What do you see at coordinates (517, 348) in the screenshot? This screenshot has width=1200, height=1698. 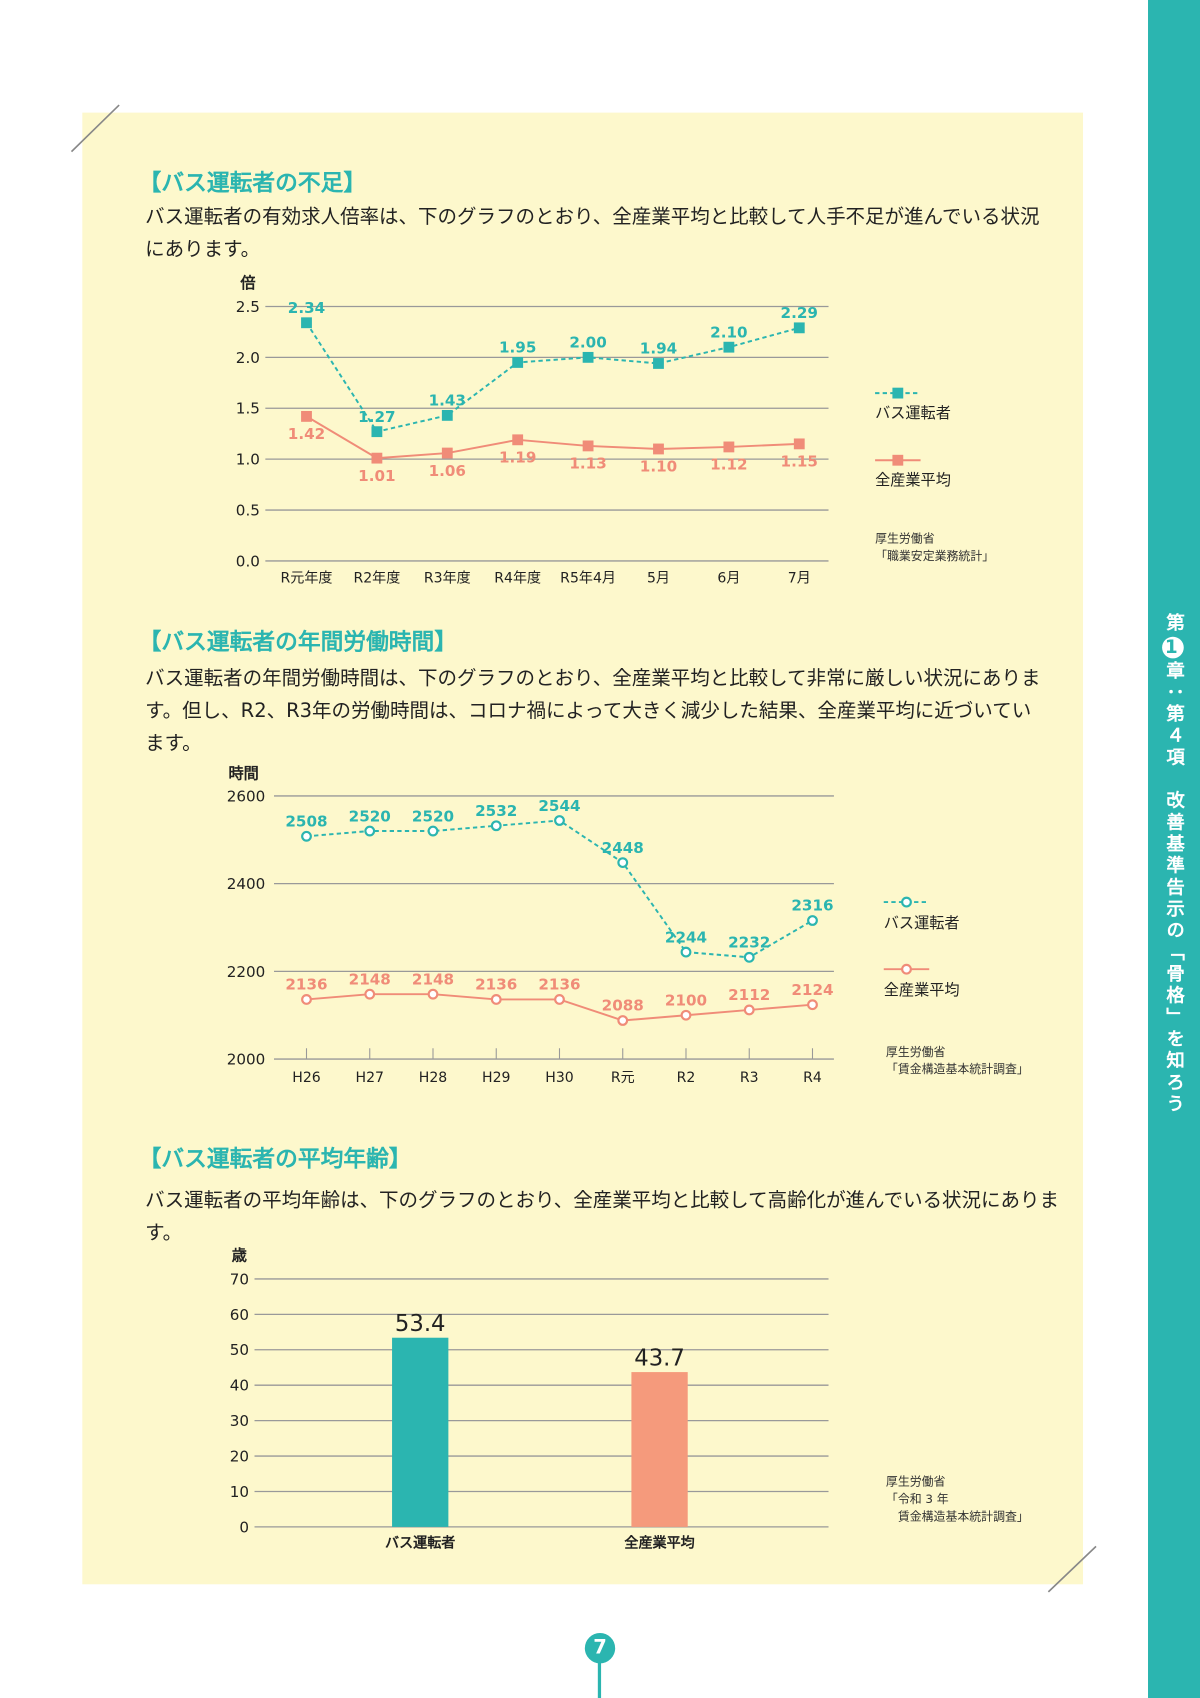 I see `data-label: 1.95` at bounding box center [517, 348].